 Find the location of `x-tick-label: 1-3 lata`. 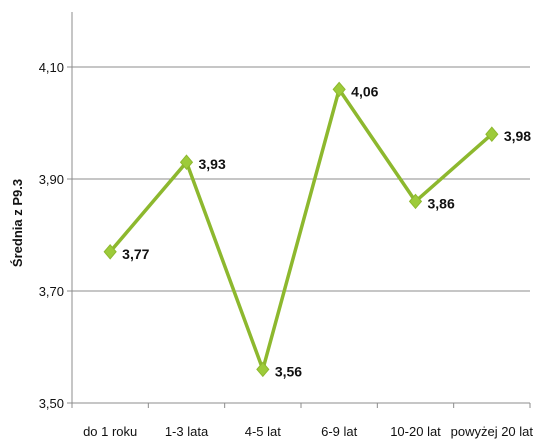

x-tick-label: 1-3 lata is located at coordinates (187, 431).